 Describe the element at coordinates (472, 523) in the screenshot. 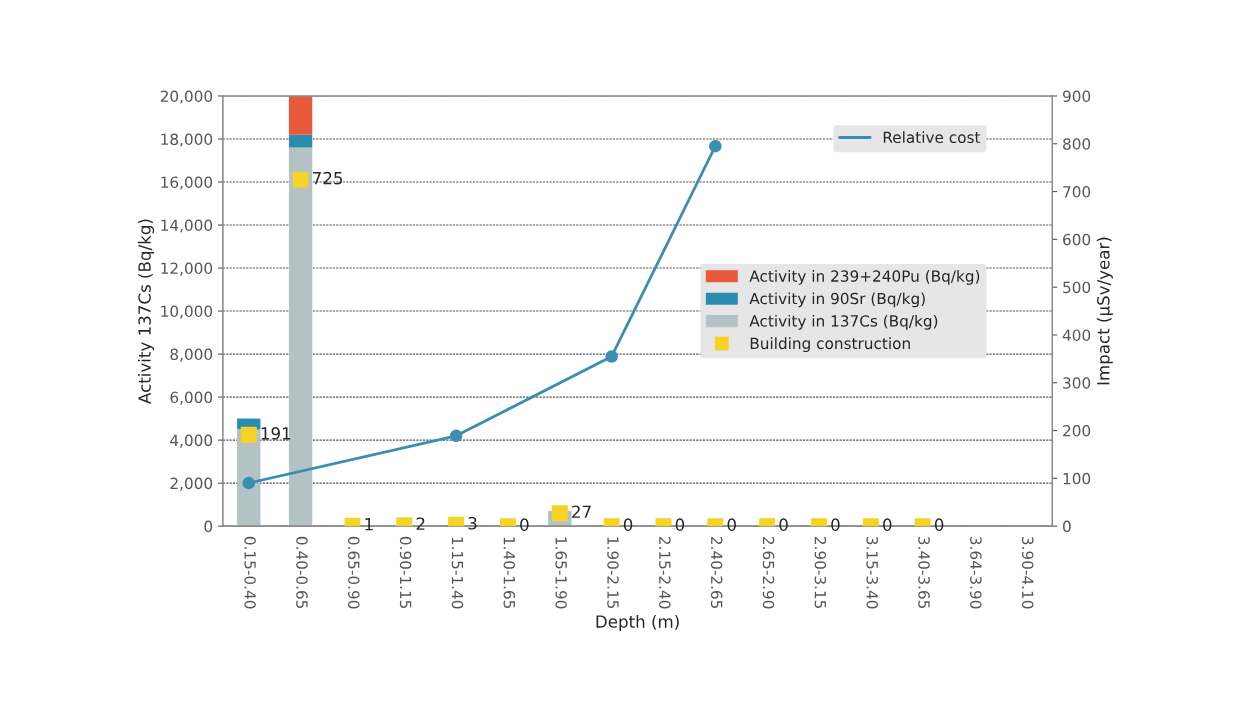

I see `data-label: 3` at that location.